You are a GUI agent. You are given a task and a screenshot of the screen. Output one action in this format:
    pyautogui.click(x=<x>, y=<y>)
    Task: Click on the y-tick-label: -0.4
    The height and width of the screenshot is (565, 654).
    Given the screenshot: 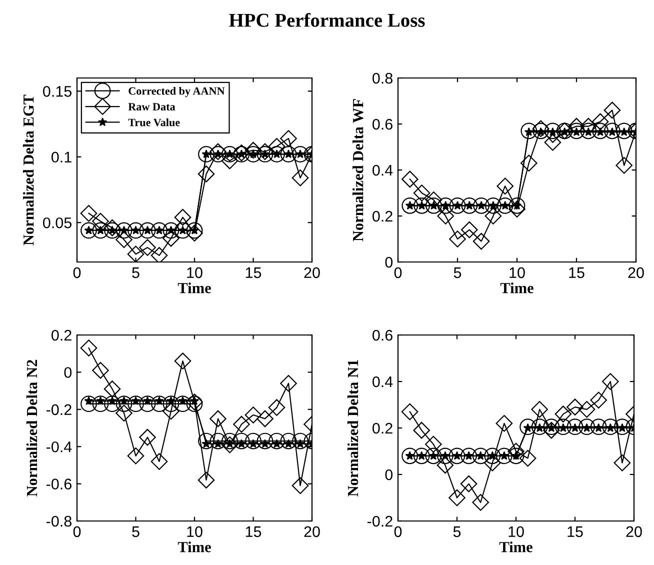 What is the action you would take?
    pyautogui.click(x=59, y=446)
    